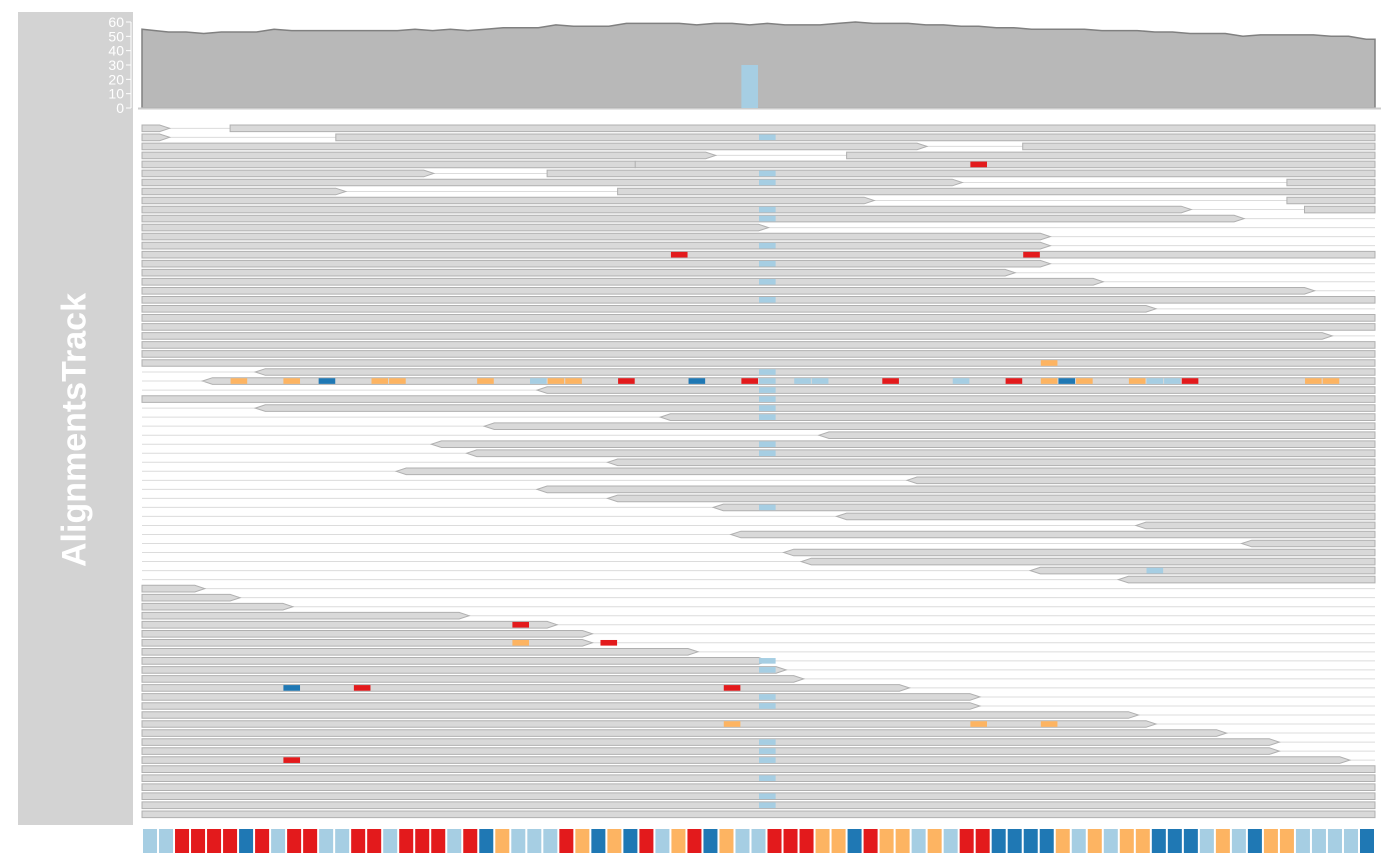  Describe the element at coordinates (116, 65) in the screenshot. I see `y-tick-label-30: 30` at that location.